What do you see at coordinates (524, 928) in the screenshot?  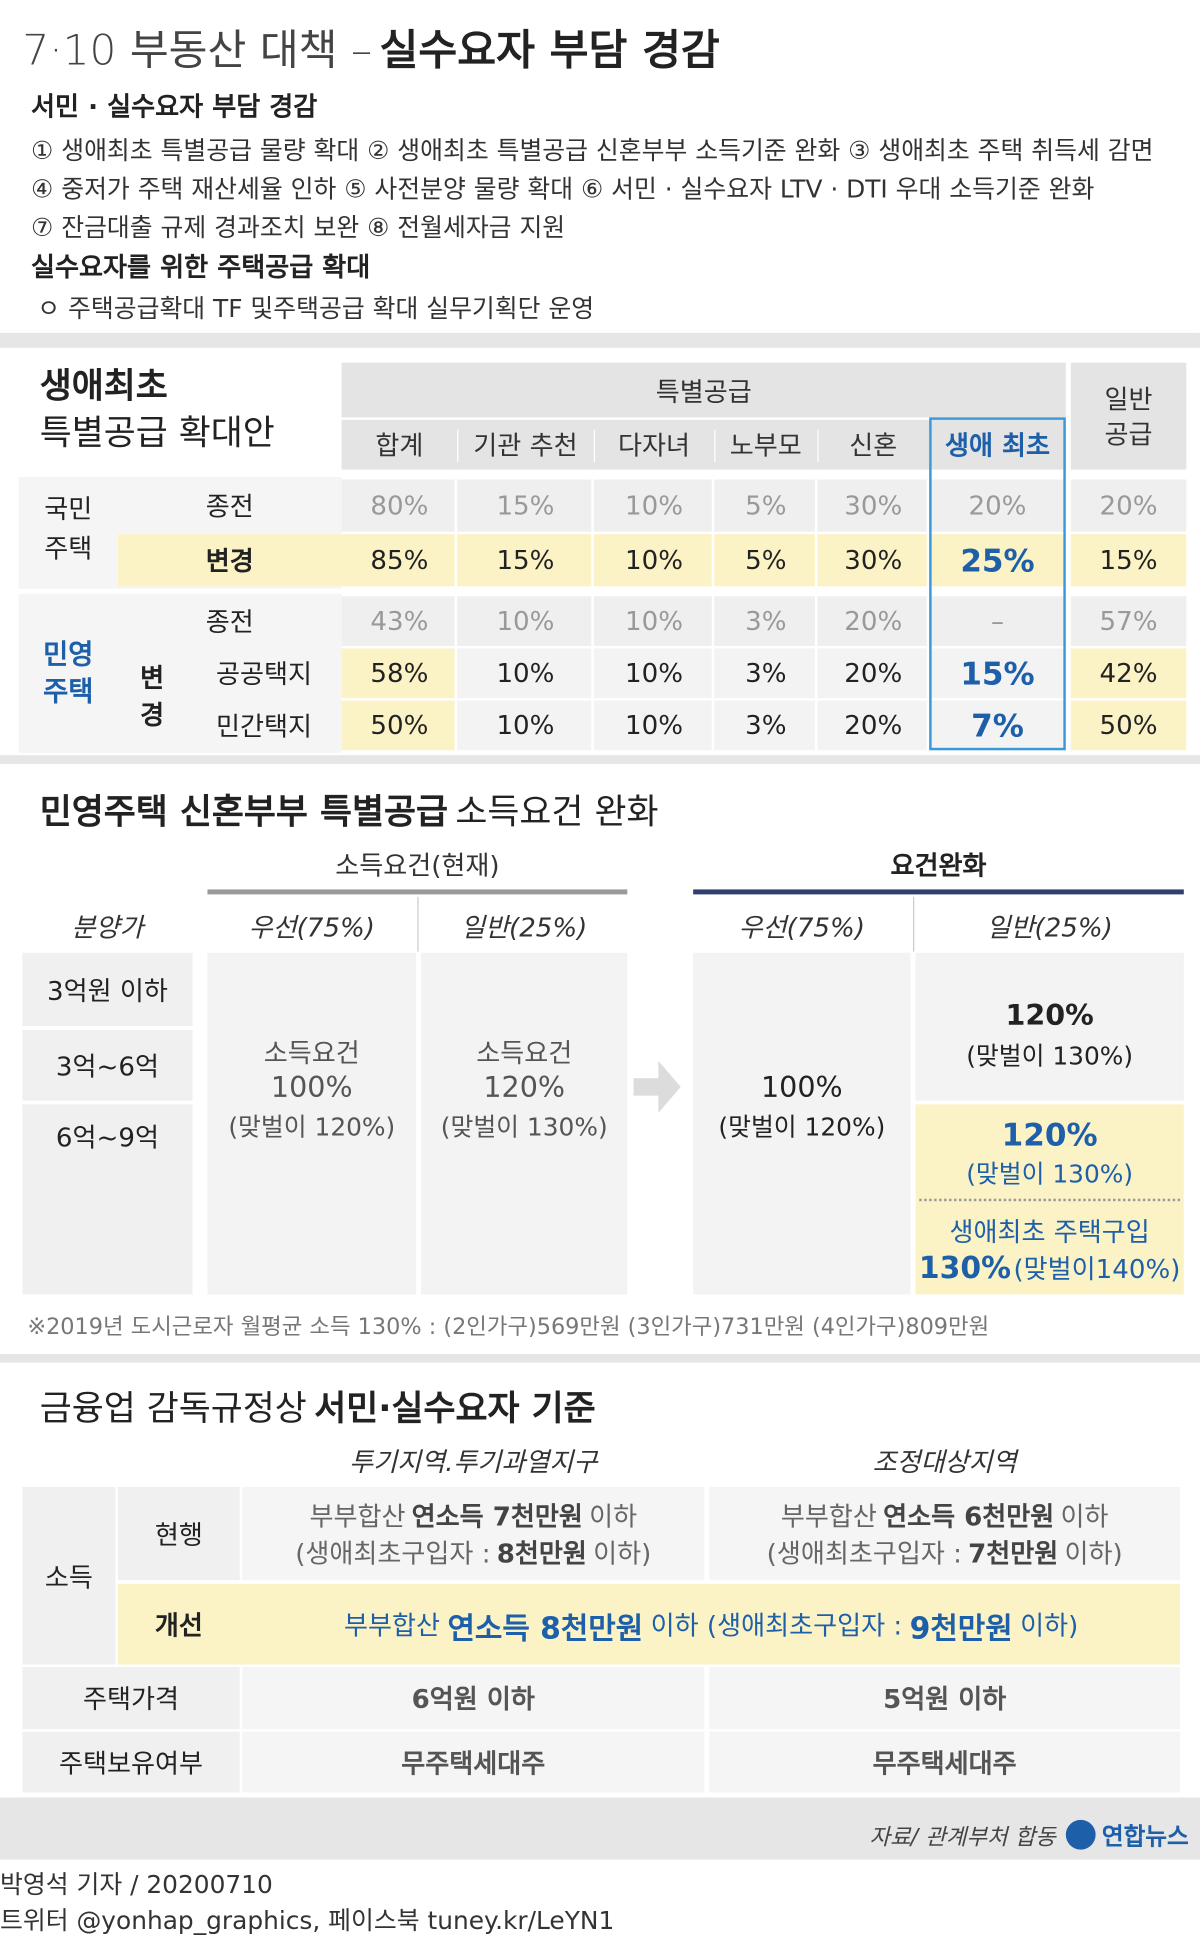 I see `column-header: 일반(25%)` at bounding box center [524, 928].